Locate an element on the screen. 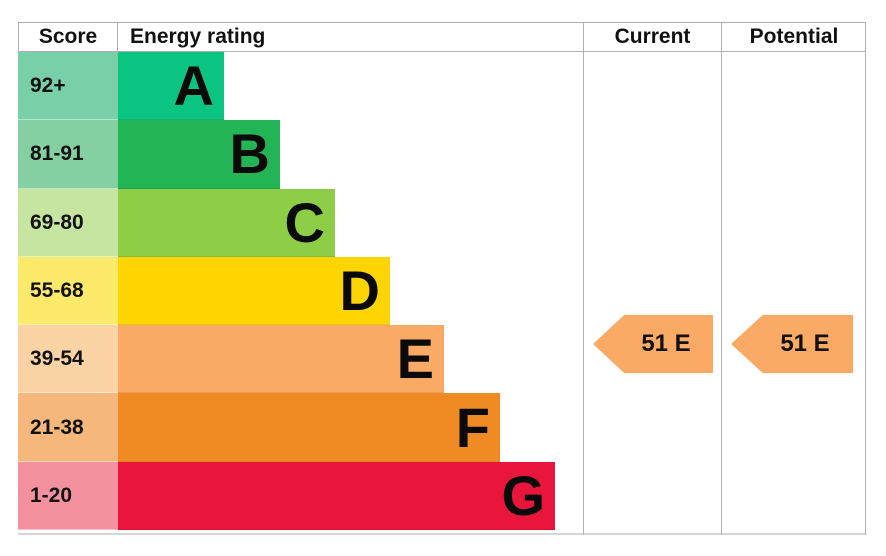  current-column-header: Current is located at coordinates (652, 36).